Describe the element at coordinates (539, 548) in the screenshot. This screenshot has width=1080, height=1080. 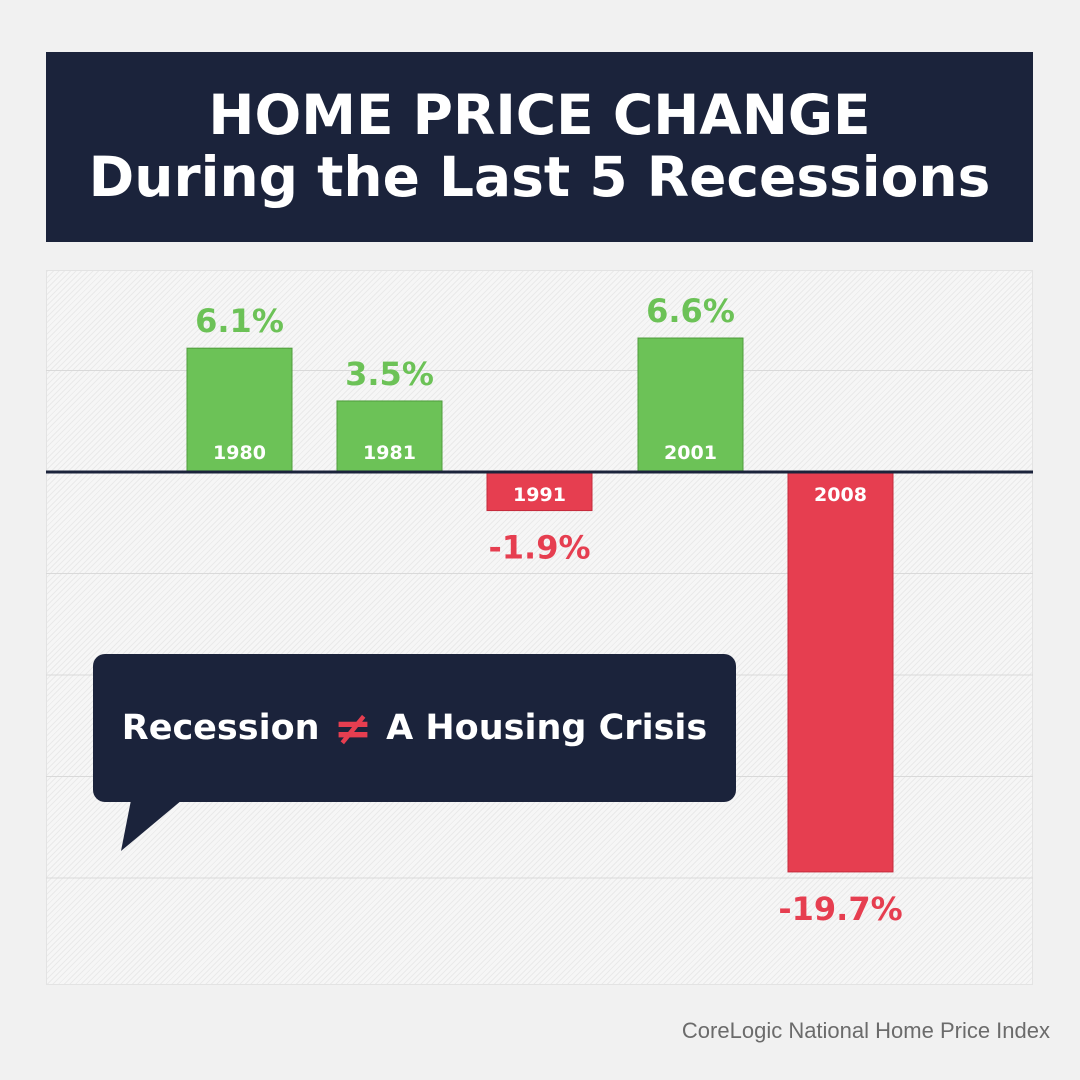
I see `value-label-1991: -1.9%` at that location.